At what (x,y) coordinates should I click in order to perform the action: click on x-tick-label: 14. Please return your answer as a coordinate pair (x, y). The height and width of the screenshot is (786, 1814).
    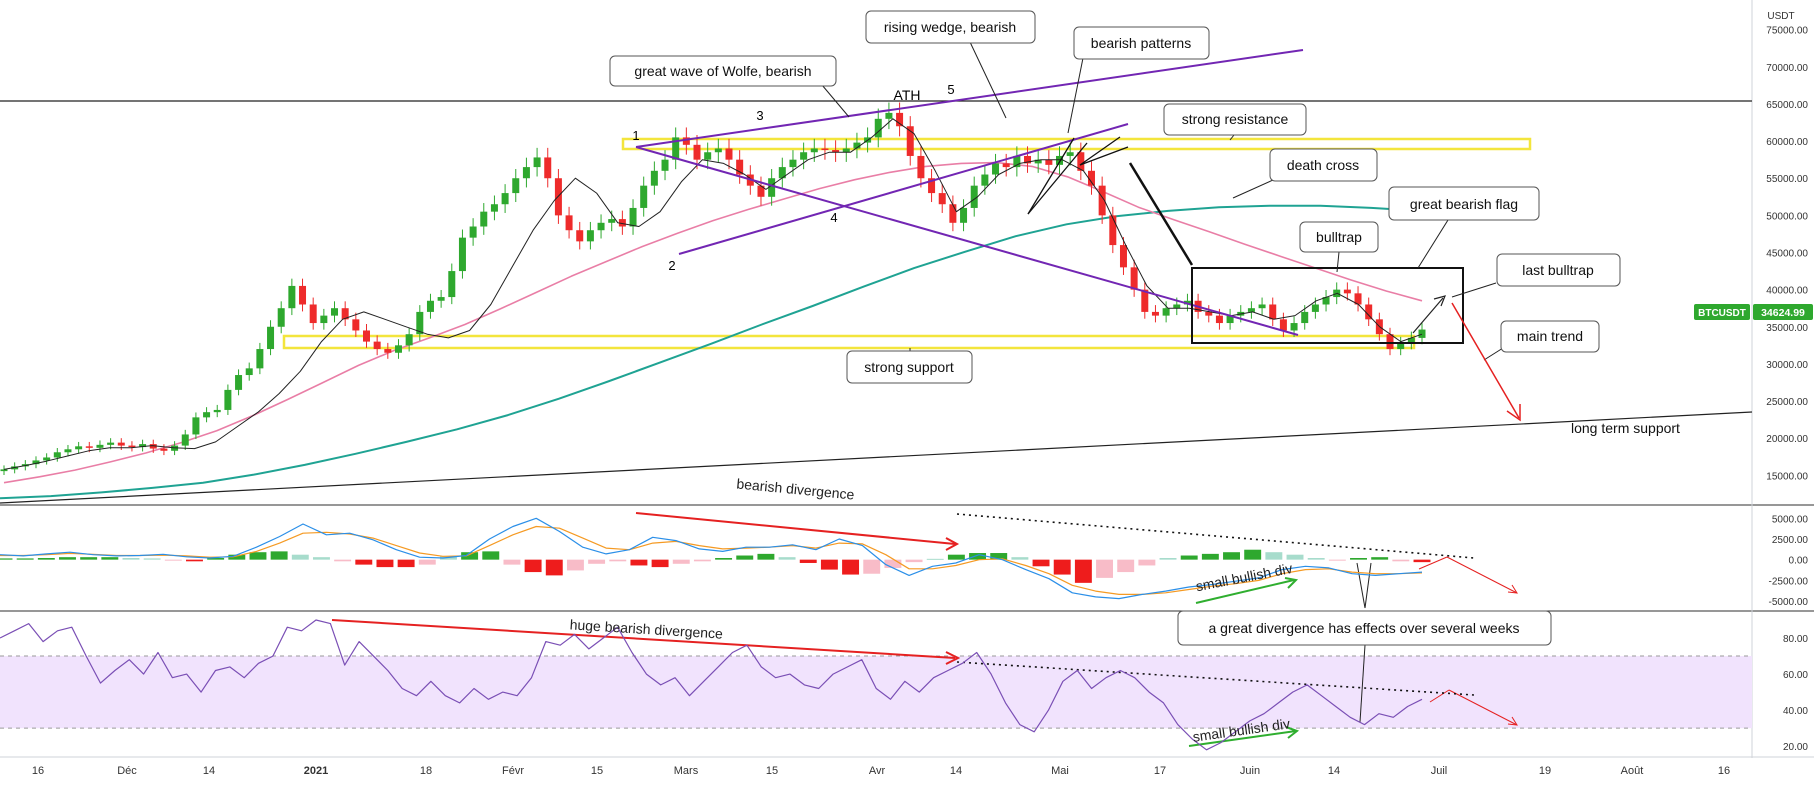
    Looking at the image, I should click on (956, 771).